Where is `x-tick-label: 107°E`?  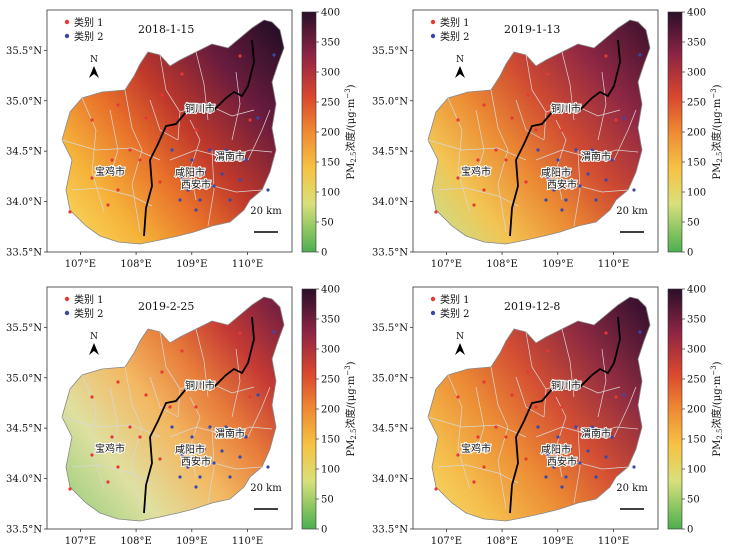 x-tick-label: 107°E is located at coordinates (446, 541).